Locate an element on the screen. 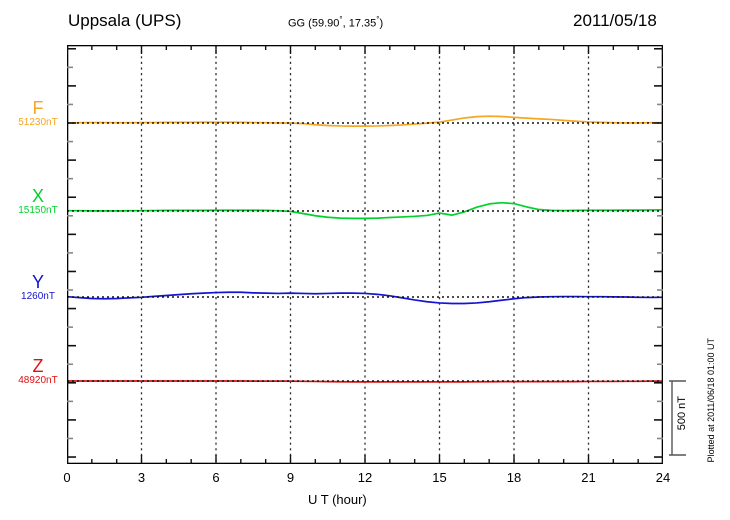 The width and height of the screenshot is (730, 520). x-tick-label-0: 0 is located at coordinates (67, 477).